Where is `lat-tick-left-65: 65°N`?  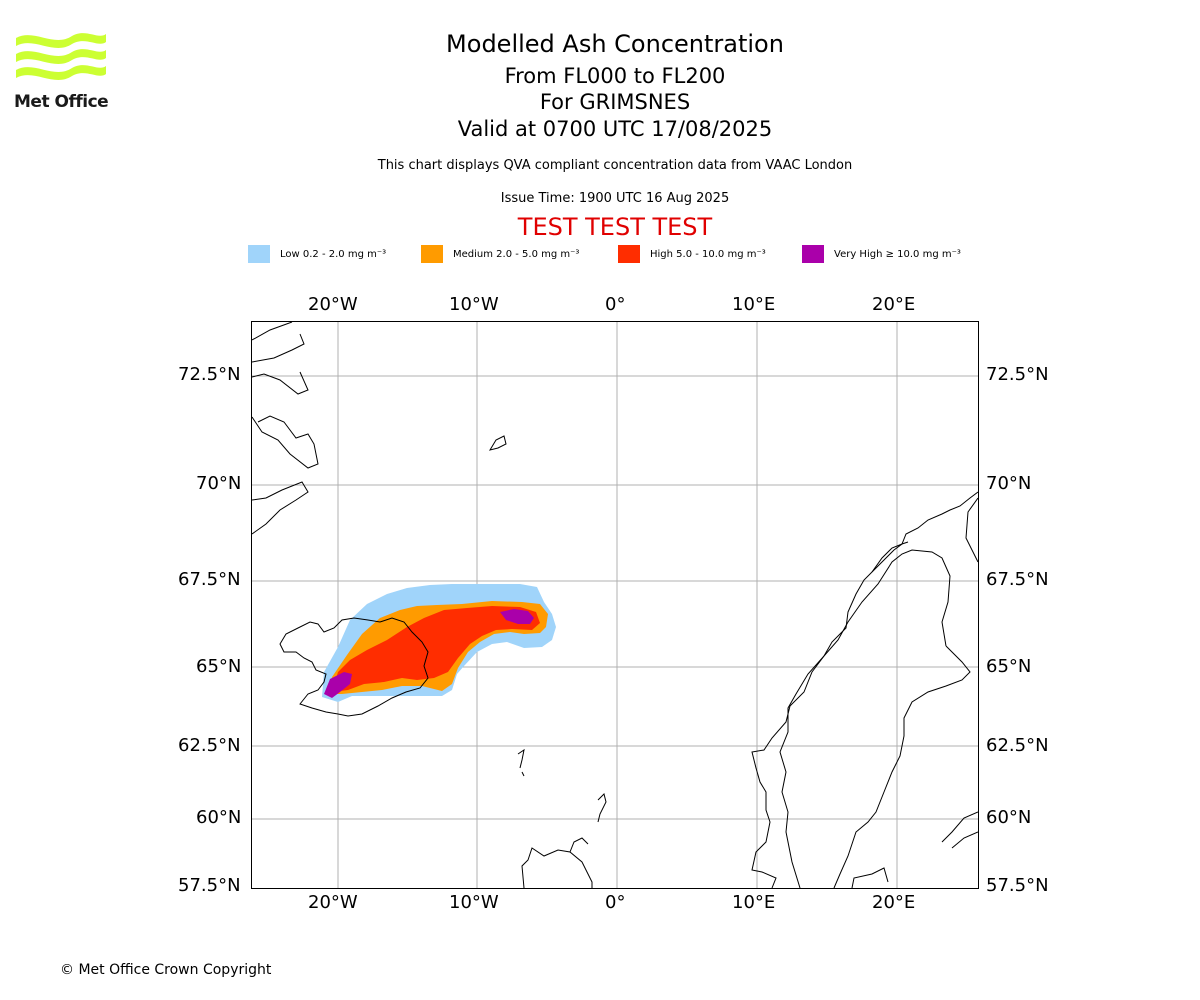 lat-tick-left-65: 65°N is located at coordinates (219, 666).